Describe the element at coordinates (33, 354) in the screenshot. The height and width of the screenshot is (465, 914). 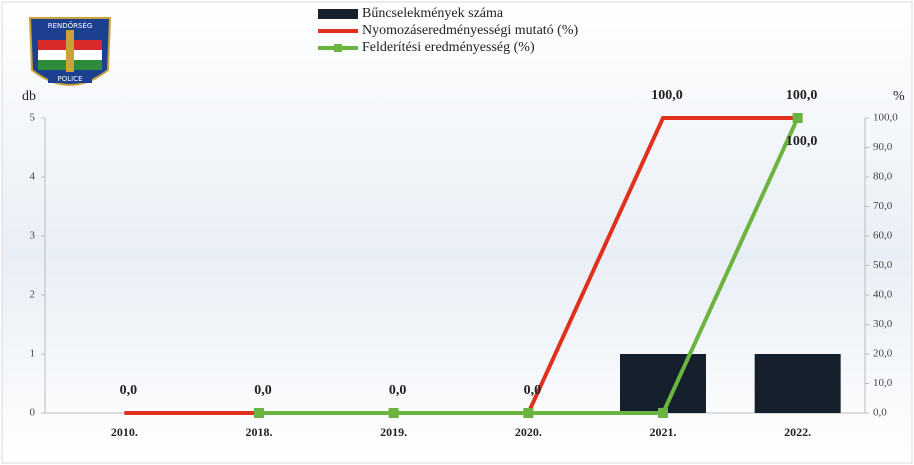
I see `y-tick-label: 1` at that location.